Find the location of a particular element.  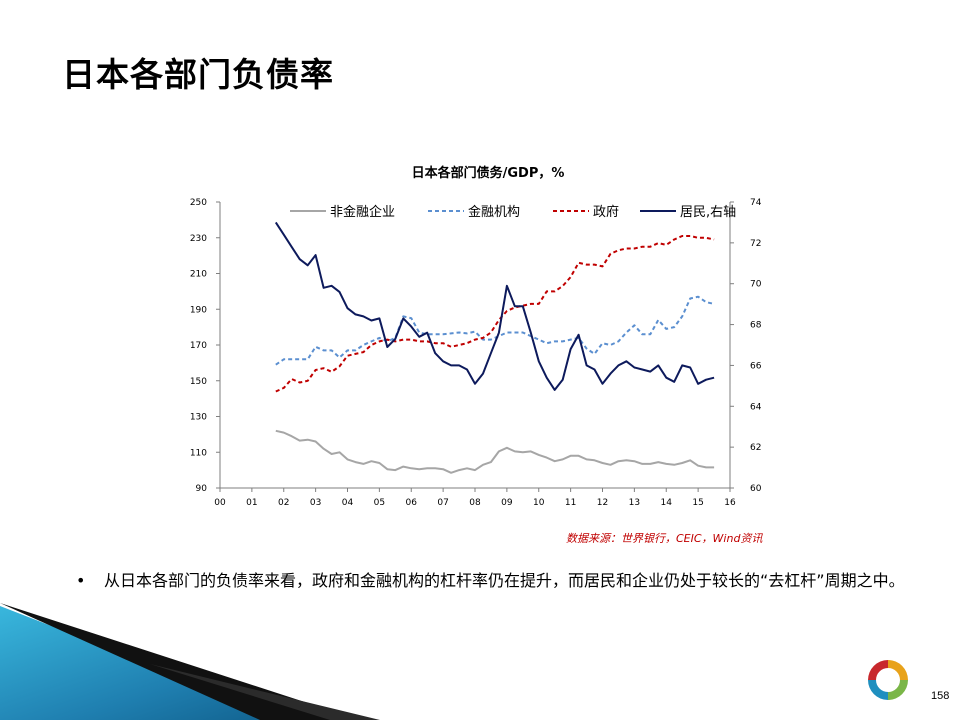

x-tick-label: 14 is located at coordinates (667, 503).